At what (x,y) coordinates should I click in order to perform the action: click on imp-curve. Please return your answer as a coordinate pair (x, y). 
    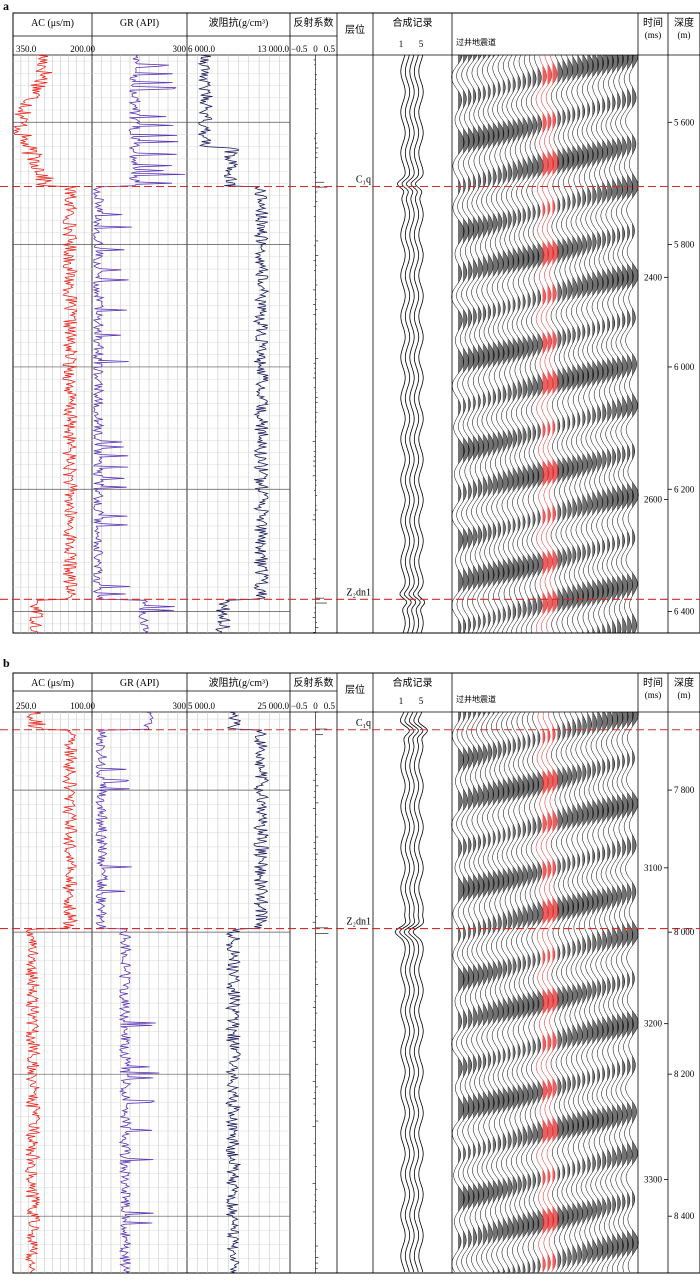
    Looking at the image, I should click on (233, 344).